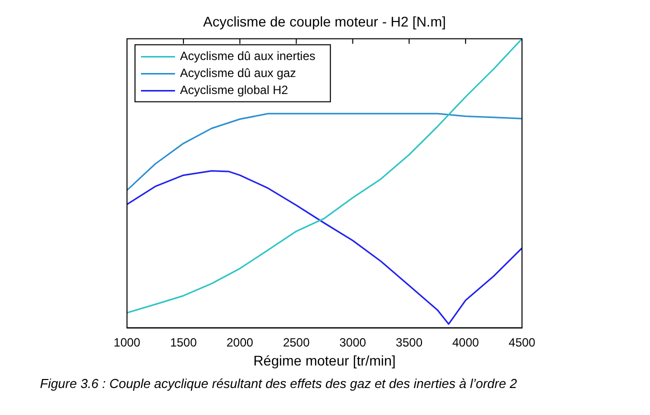  What do you see at coordinates (248, 56) in the screenshot?
I see `legend-label: Acyclisme dû aux inerties` at bounding box center [248, 56].